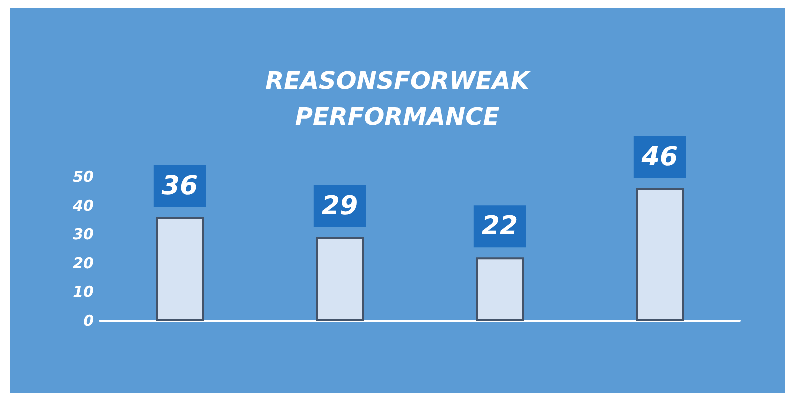  Describe the element at coordinates (83, 263) in the screenshot. I see `y-tick-label: 20` at that location.